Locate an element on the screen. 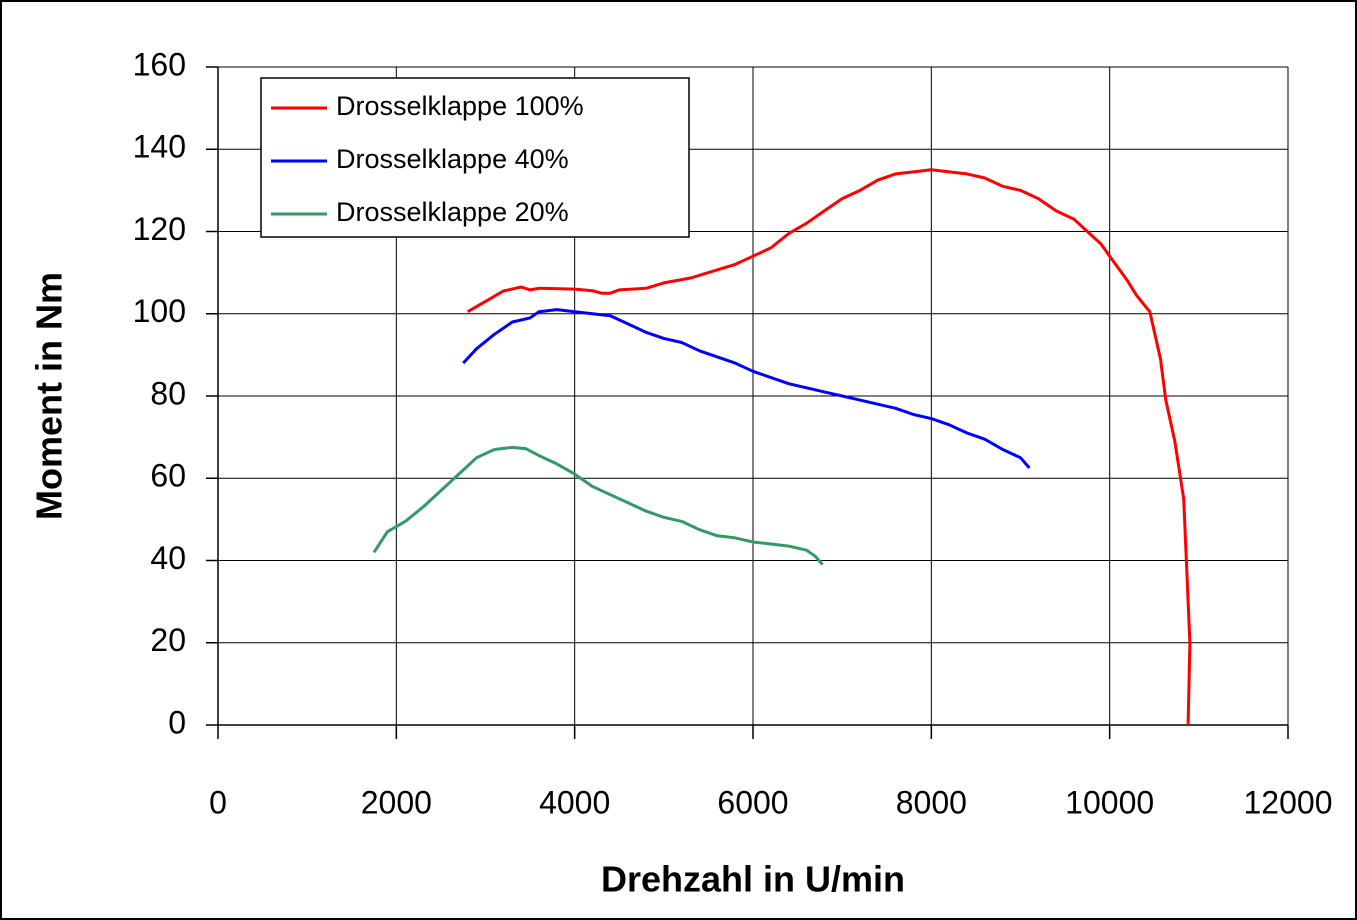 The height and width of the screenshot is (920, 1357). y-tick-label: 40 is located at coordinates (168, 558).